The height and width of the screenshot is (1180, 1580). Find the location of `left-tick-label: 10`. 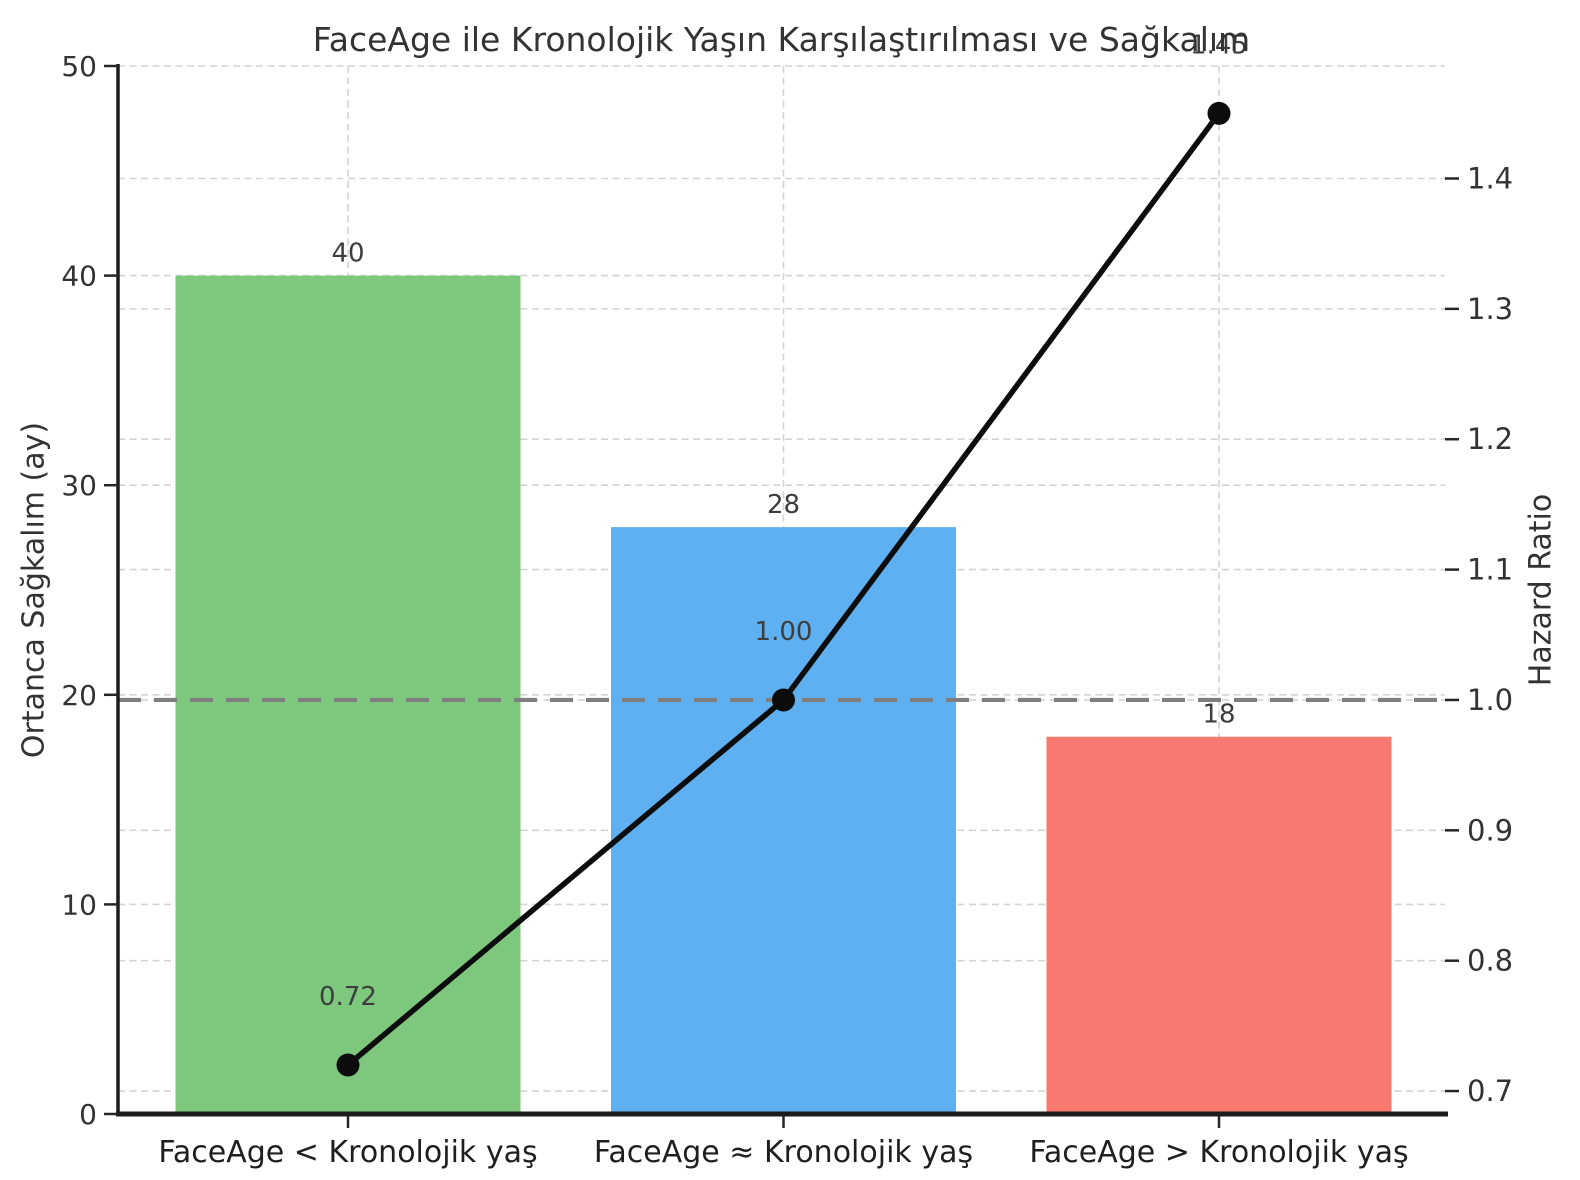

left-tick-label: 10 is located at coordinates (79, 904).